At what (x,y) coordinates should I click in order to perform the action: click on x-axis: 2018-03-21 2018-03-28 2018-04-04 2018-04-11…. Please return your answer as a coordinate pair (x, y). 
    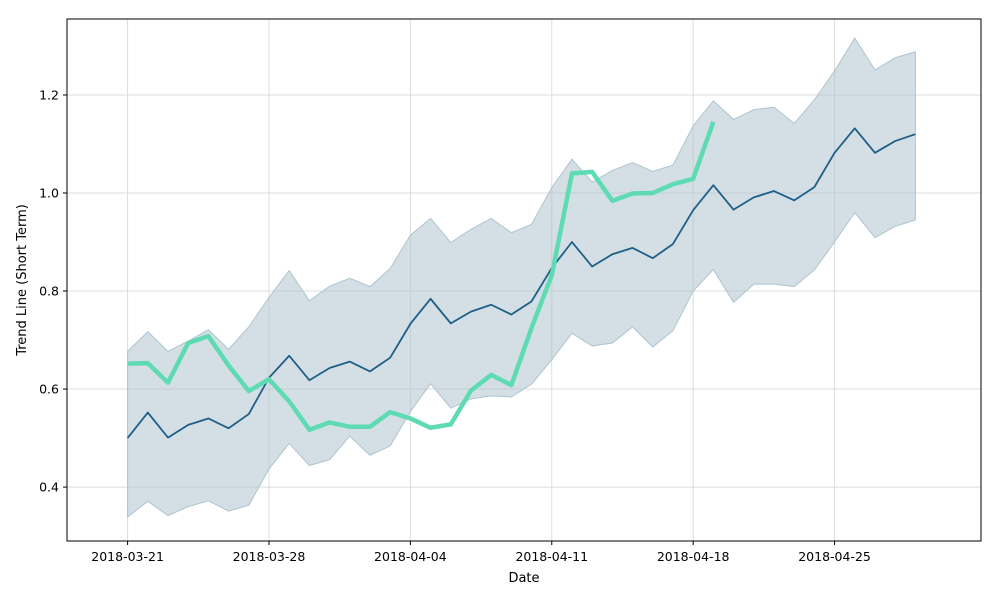
    Looking at the image, I should click on (481, 552).